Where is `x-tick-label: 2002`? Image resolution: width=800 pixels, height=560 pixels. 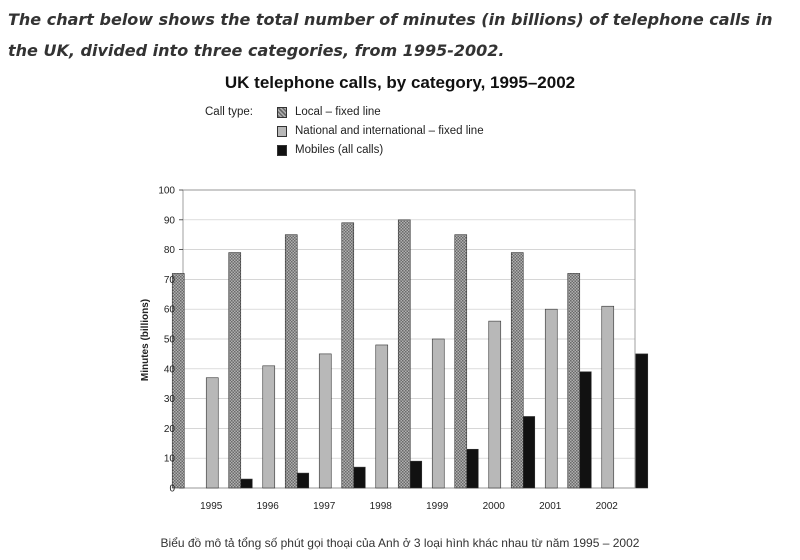 x-tick-label: 2002 is located at coordinates (607, 506).